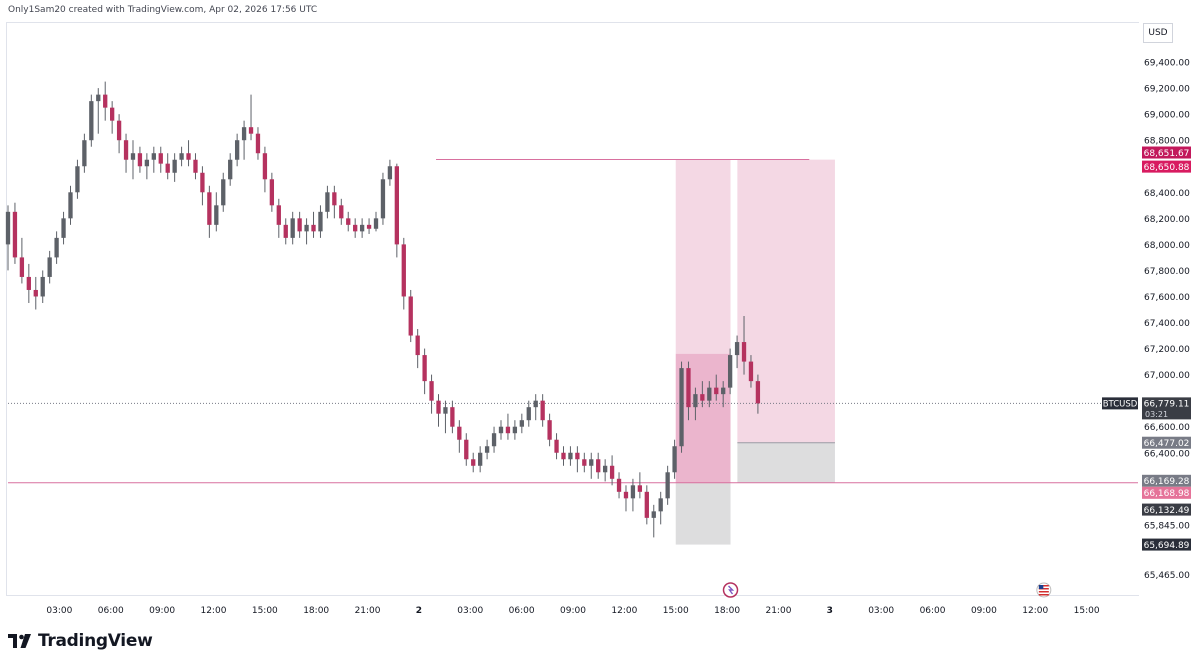 This screenshot has width=1200, height=665. What do you see at coordinates (1167, 220) in the screenshot?
I see `y-tick-label: 68,200.00` at bounding box center [1167, 220].